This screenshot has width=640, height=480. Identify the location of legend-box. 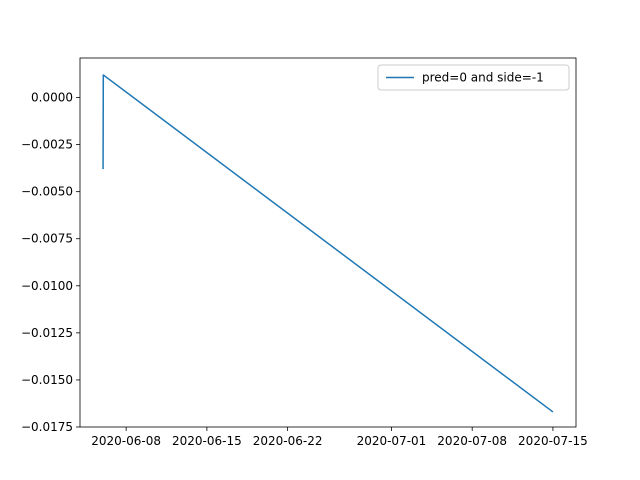
(473, 77).